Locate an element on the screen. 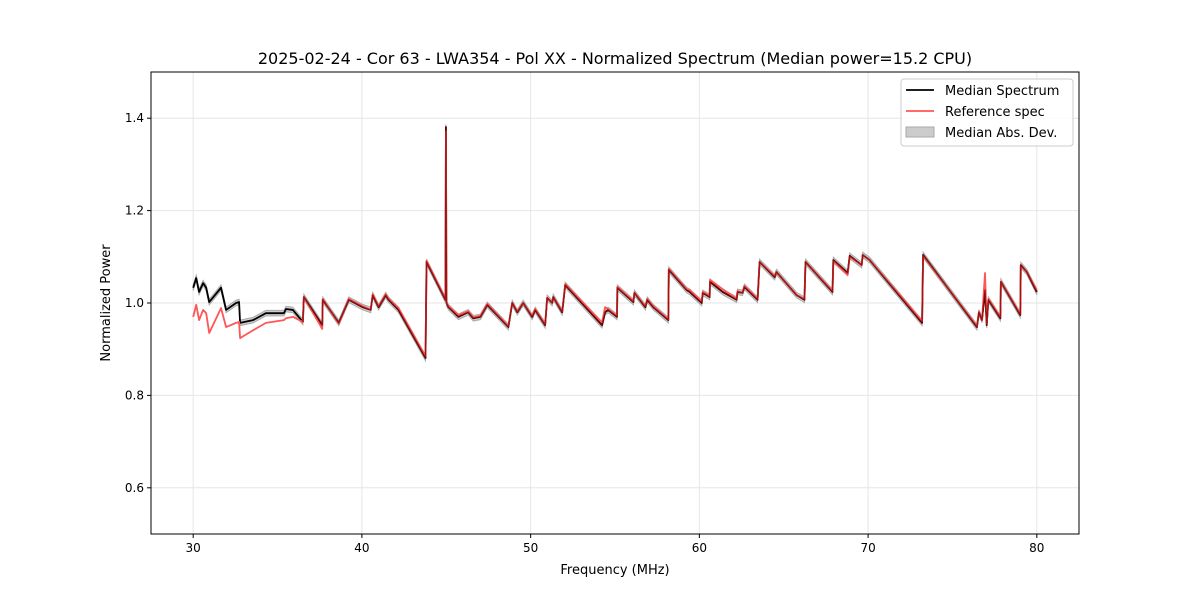 Image resolution: width=1200 pixels, height=604 pixels. x-axis-label: Frequency (MHz) is located at coordinates (614, 570).